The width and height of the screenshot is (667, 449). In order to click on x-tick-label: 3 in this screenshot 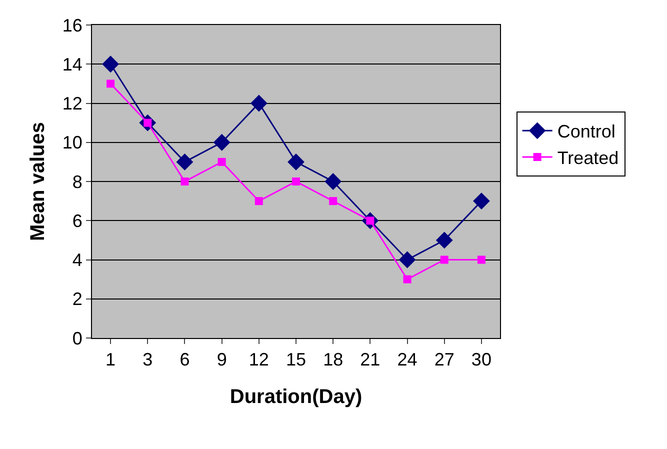, I will do `click(147, 360)`.